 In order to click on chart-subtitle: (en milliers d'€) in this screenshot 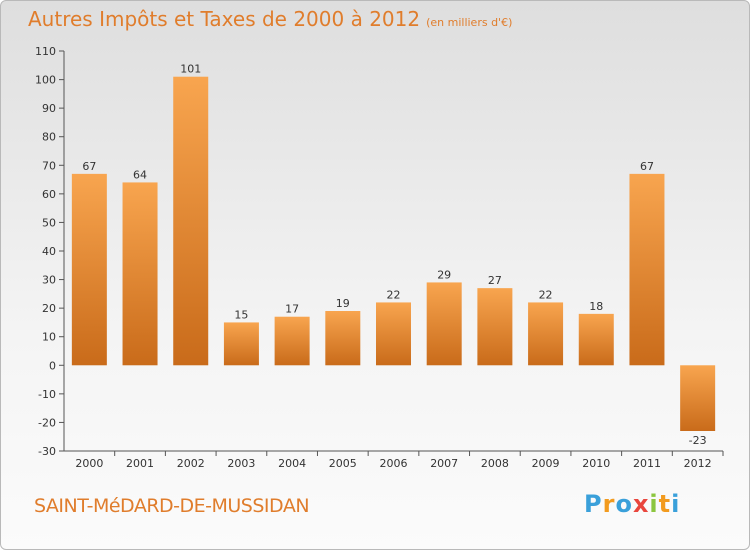, I will do `click(469, 22)`.